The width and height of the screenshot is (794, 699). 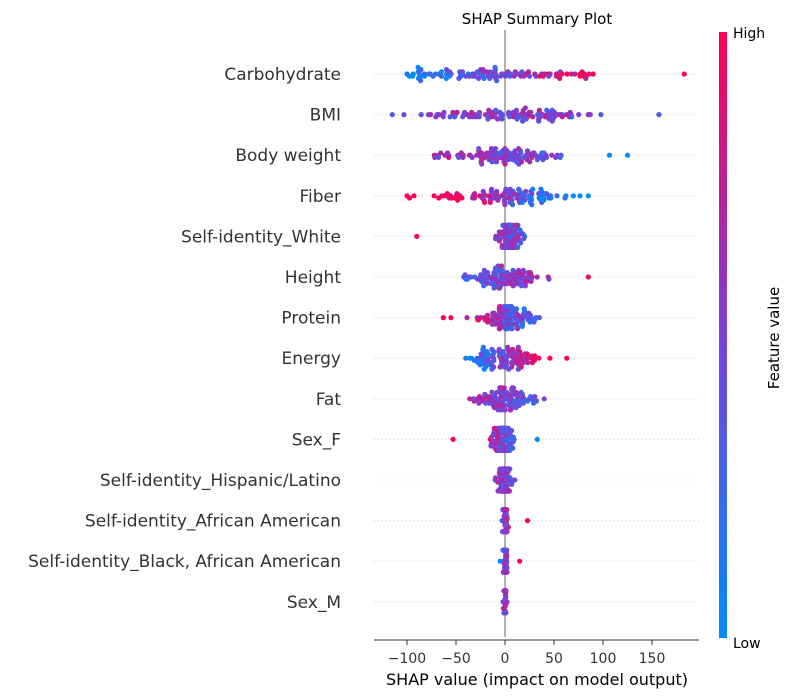 I want to click on feature-label: Self-identity_Hispanic/Latino, so click(x=220, y=481).